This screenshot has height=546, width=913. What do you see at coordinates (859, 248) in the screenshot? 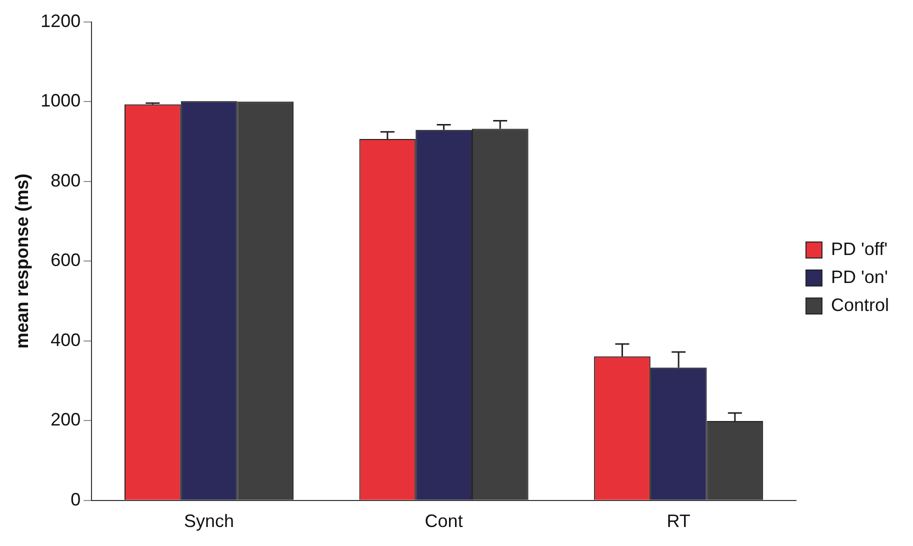
I see `legend-label: PD 'off'` at bounding box center [859, 248].